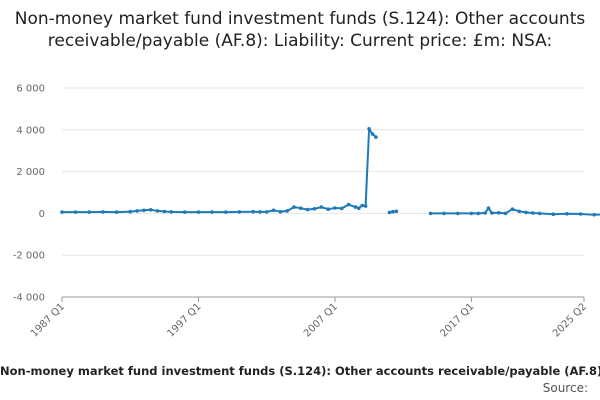 The width and height of the screenshot is (600, 400). Describe the element at coordinates (30, 89) in the screenshot. I see `y-tick-label: 6 000` at that location.